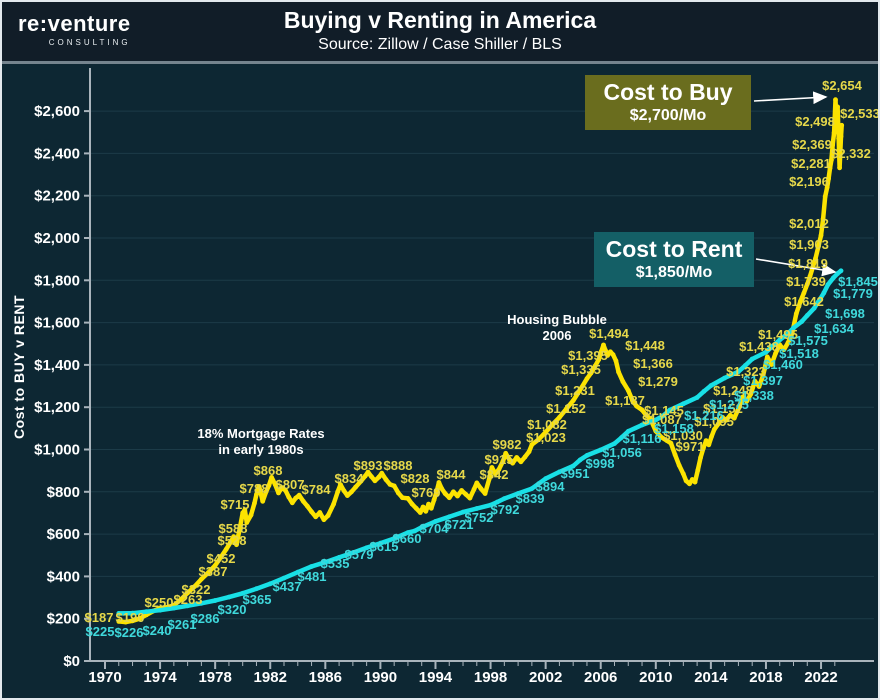  I want to click on housing-bubble-annotation: Housing Bubble 2006, so click(557, 327).